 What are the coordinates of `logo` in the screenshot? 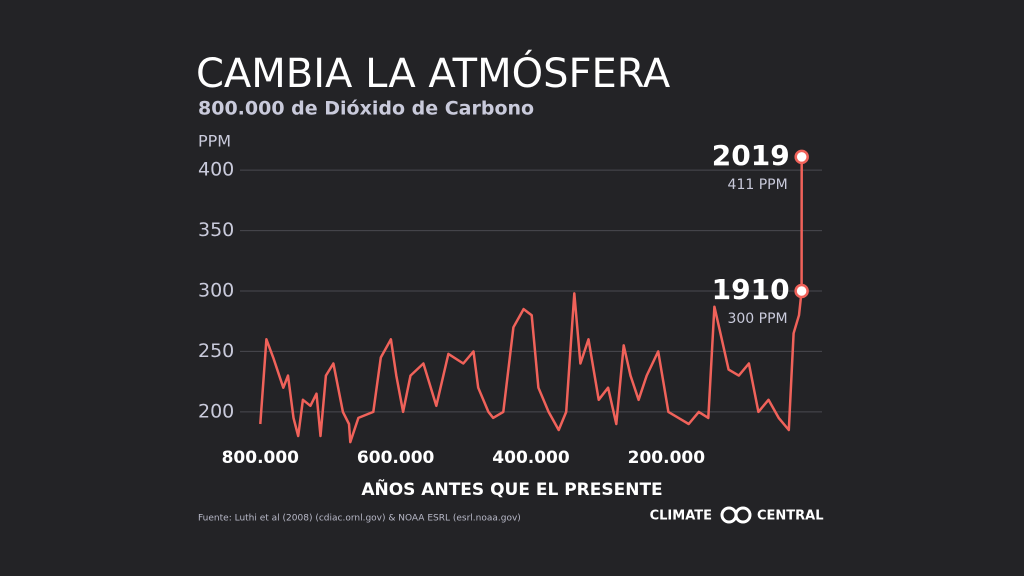 It's located at (743, 515).